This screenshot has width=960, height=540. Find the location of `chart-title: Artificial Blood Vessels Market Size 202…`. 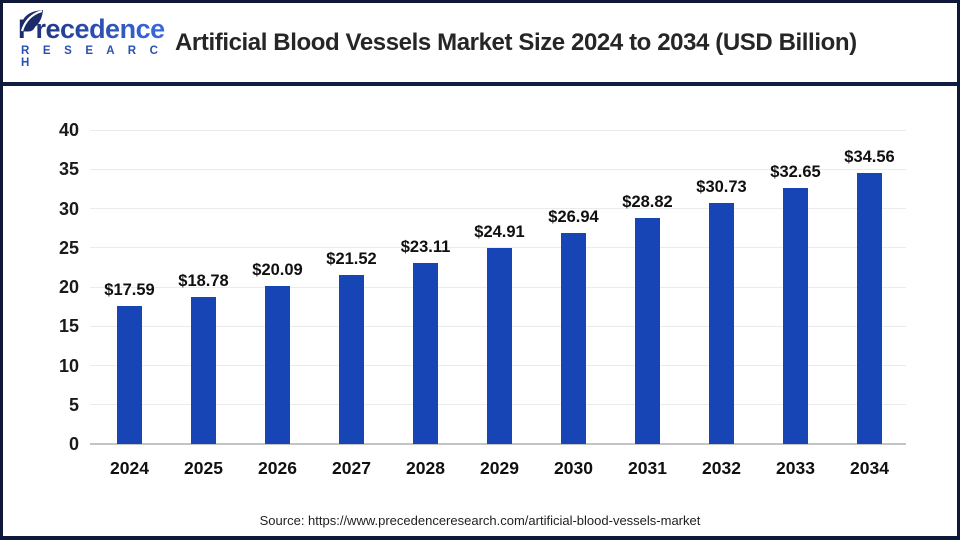

chart-title: Artificial Blood Vessels Market Size 202… is located at coordinates (516, 42).